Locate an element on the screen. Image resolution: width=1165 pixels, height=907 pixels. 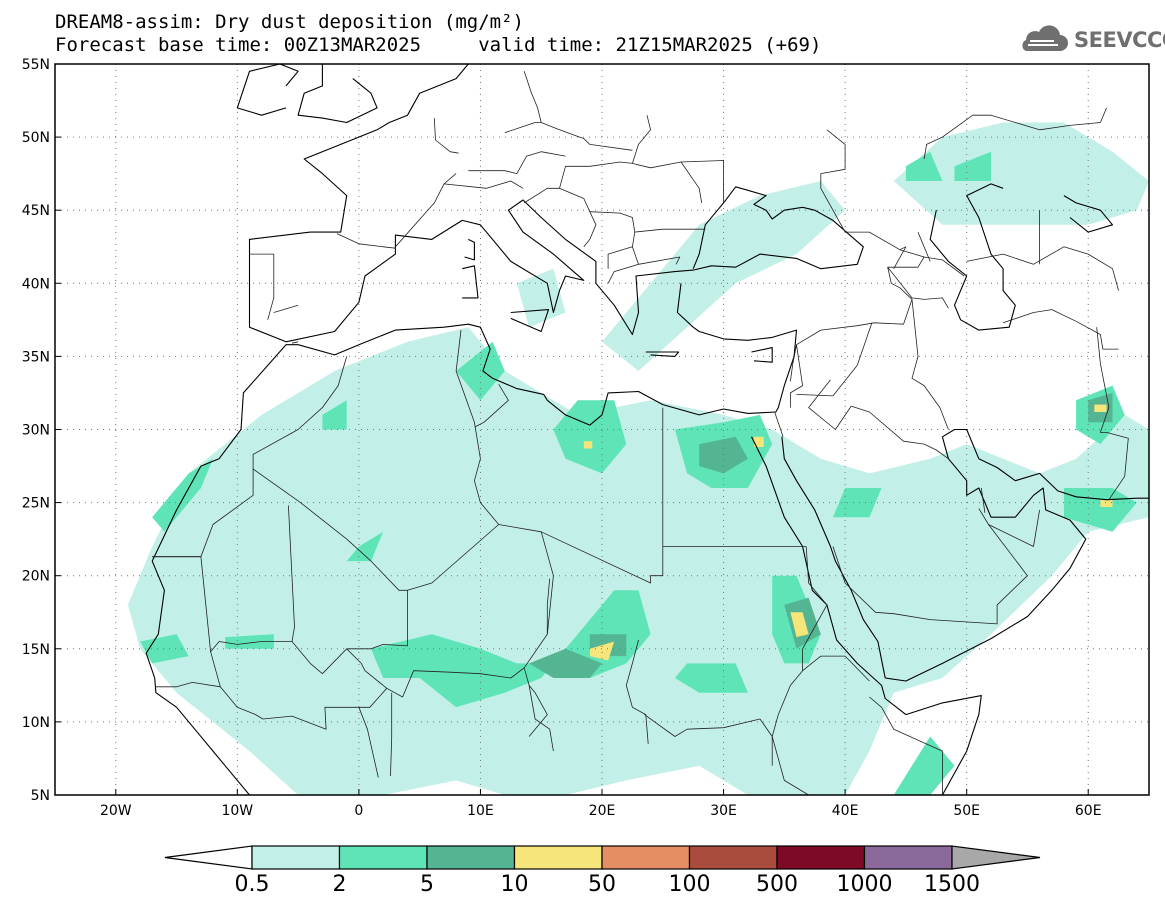
lat-tick-label: 25N is located at coordinates (36, 504).